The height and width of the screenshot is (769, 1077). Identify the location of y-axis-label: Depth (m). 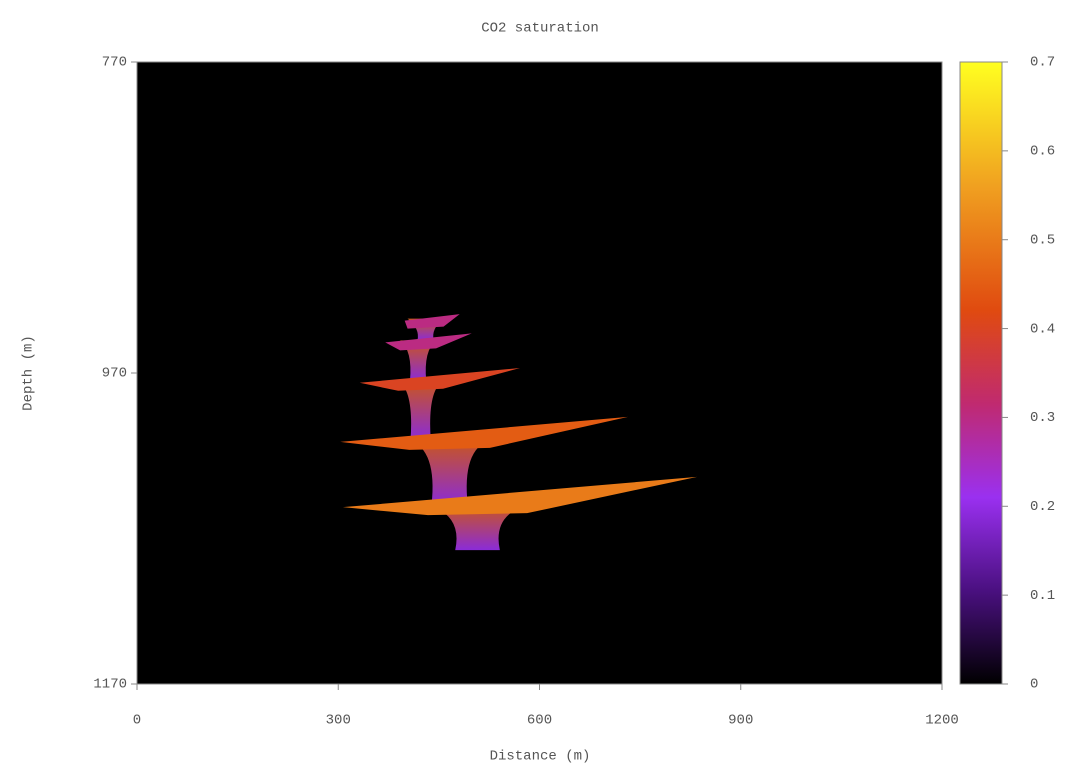
(29, 373).